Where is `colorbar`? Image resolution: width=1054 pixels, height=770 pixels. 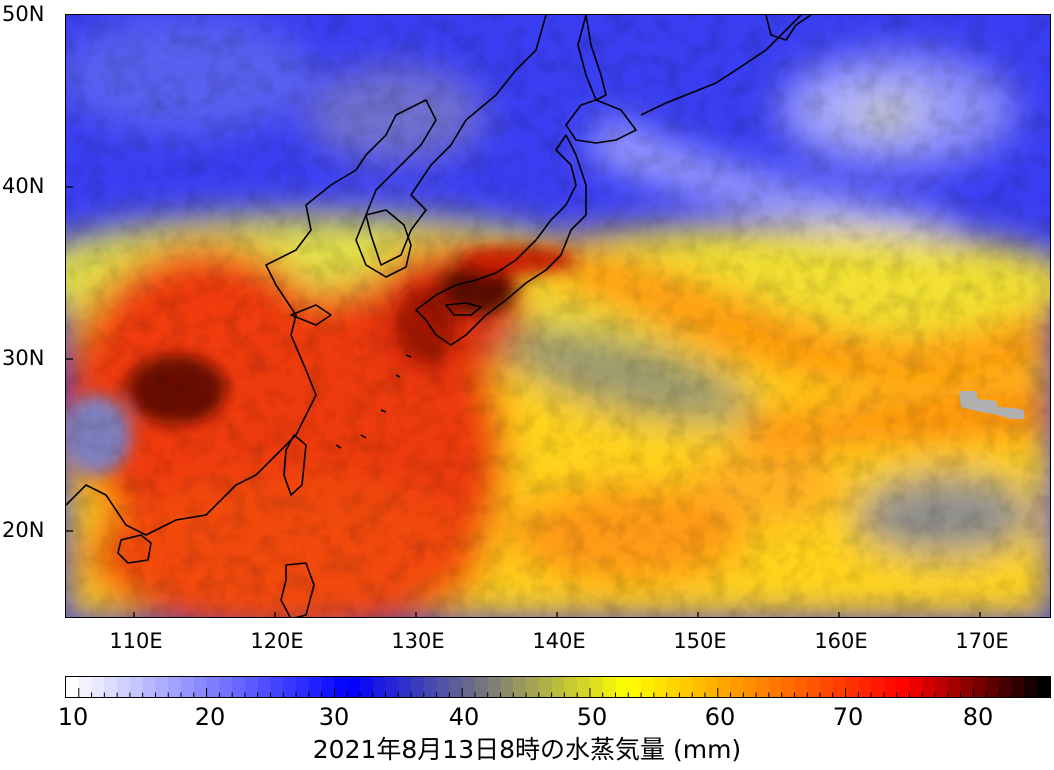
colorbar is located at coordinates (558, 687).